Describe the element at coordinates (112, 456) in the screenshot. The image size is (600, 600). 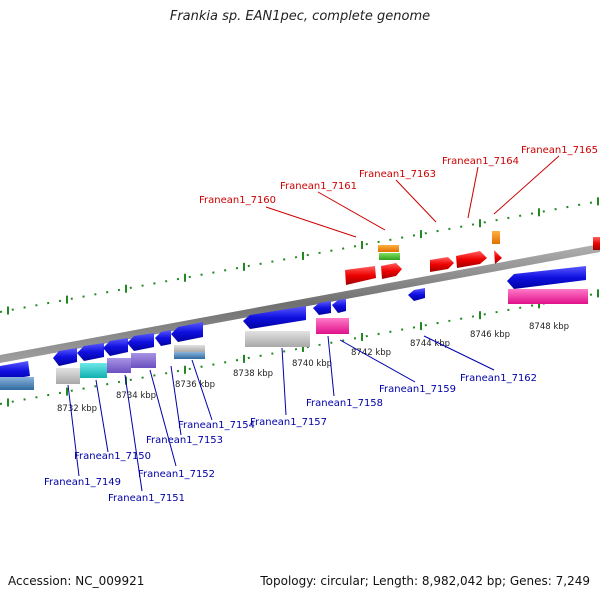
I see `gene-label-franean1-7150: Franean1_7150` at that location.